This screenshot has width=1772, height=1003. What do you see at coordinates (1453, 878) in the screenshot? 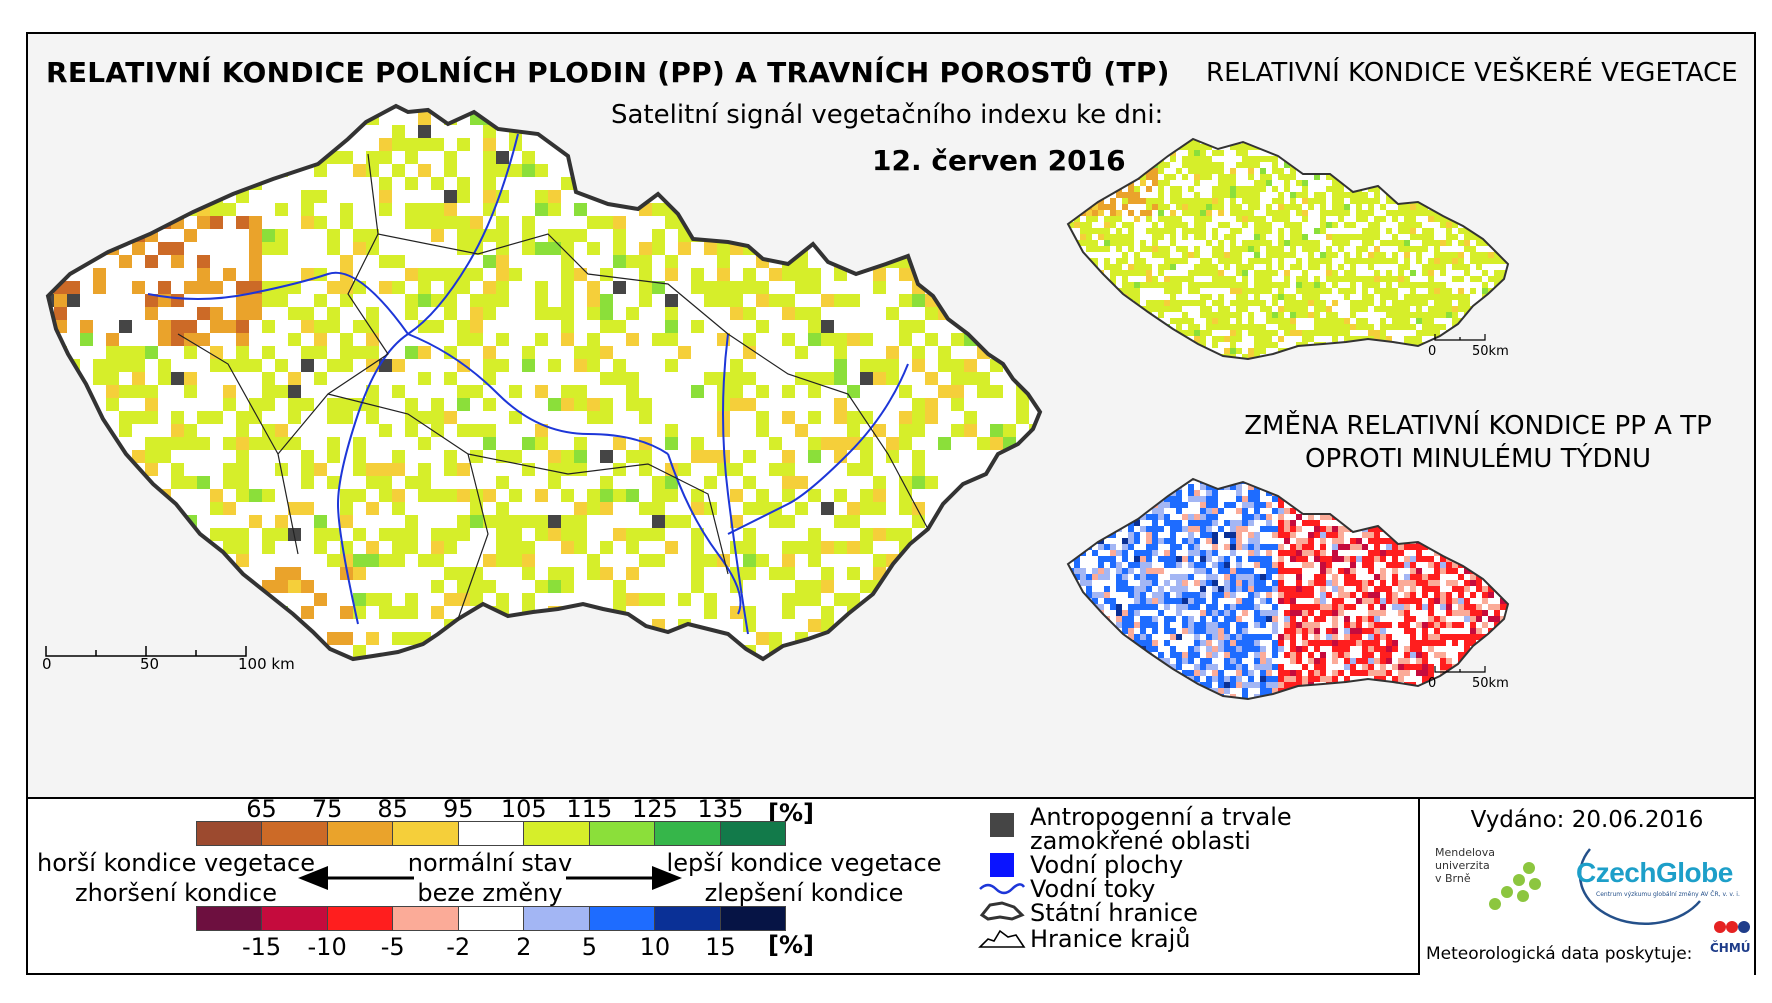
I see `mendel-line-3: v Brně` at bounding box center [1453, 878].